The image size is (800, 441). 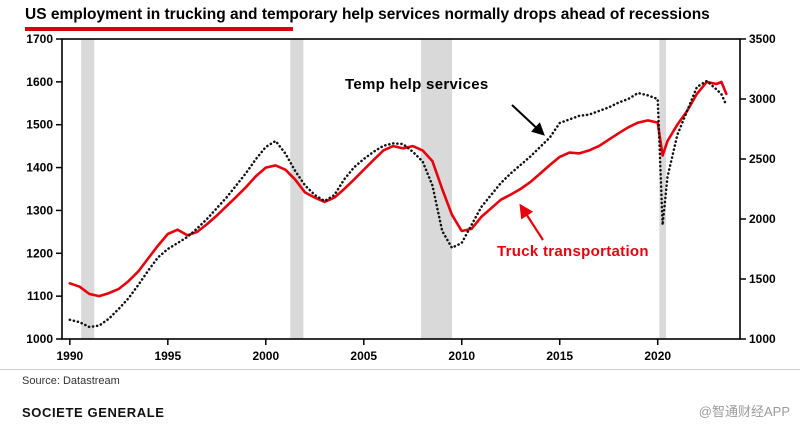 I want to click on source-note: Source: Datastream, so click(x=400, y=380).